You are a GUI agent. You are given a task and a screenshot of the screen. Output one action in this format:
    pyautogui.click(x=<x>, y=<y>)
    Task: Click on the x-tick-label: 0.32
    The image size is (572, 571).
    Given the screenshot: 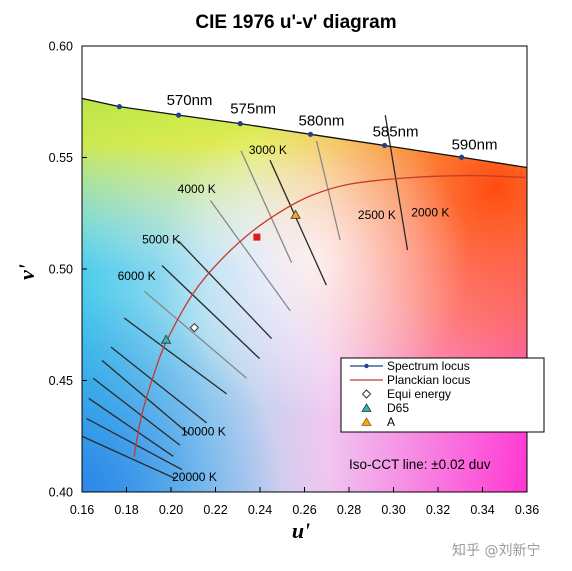 What is the action you would take?
    pyautogui.click(x=438, y=510)
    